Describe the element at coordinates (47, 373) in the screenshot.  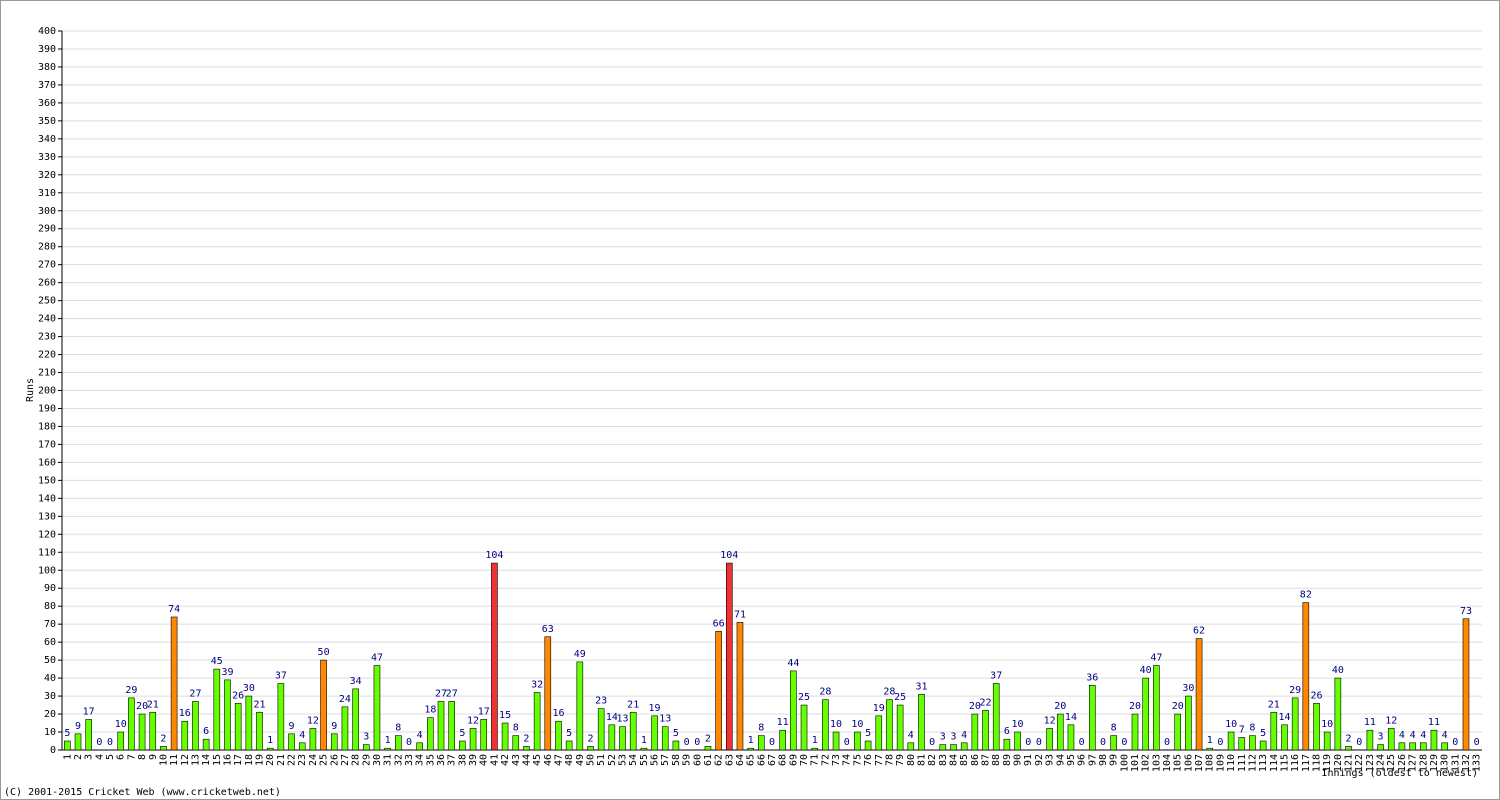
I see `y-tick-label: 210` at that location.